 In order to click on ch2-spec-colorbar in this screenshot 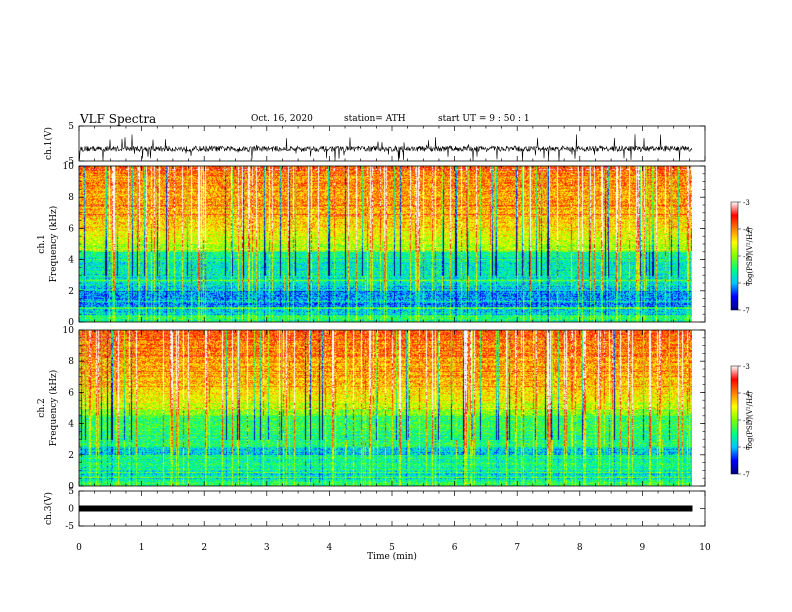, I will do `click(734, 420)`.